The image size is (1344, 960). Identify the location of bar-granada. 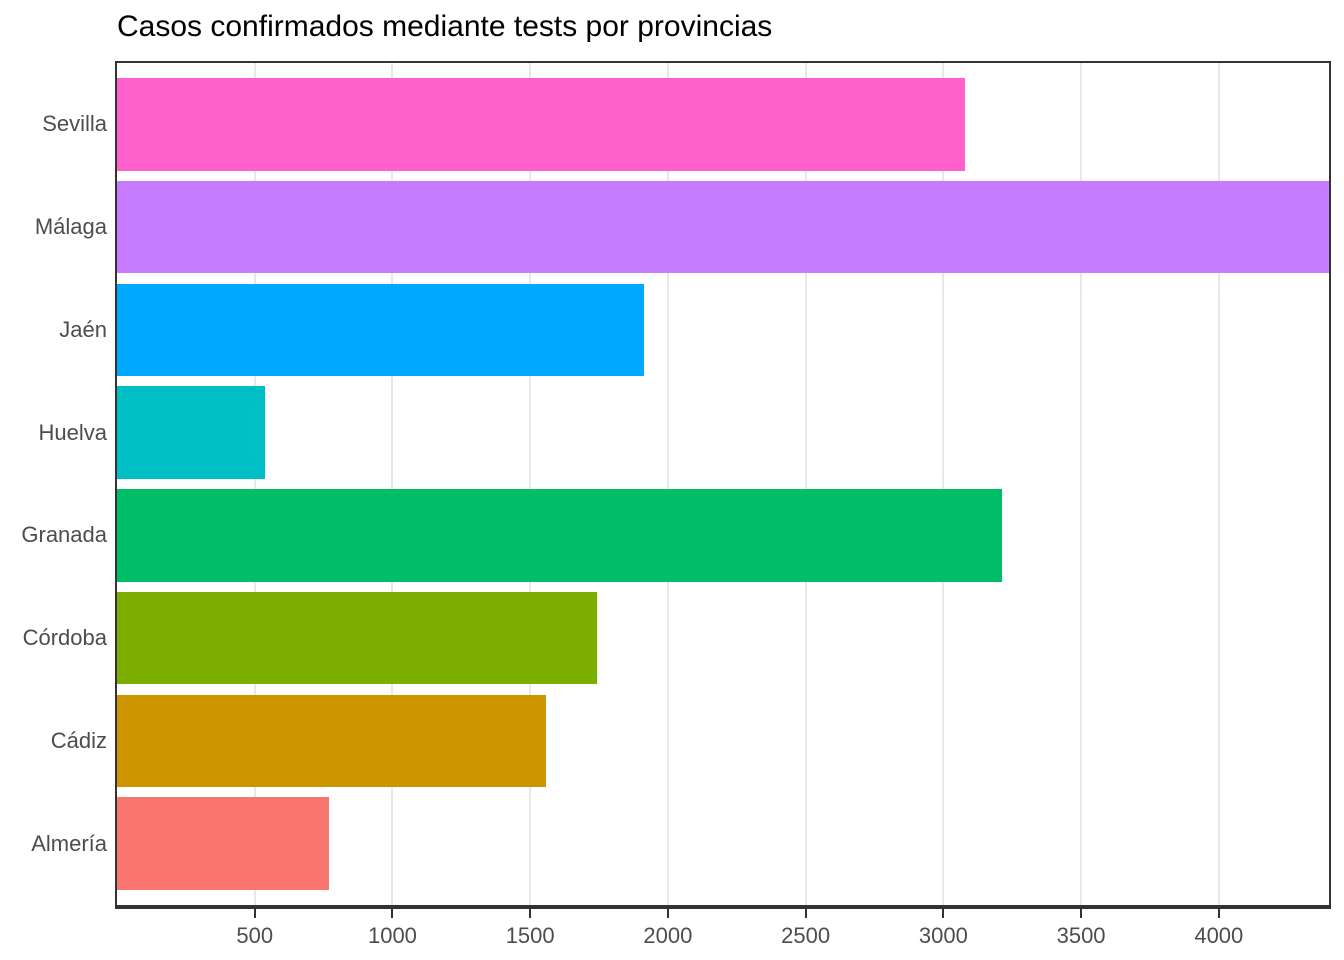
(559, 535).